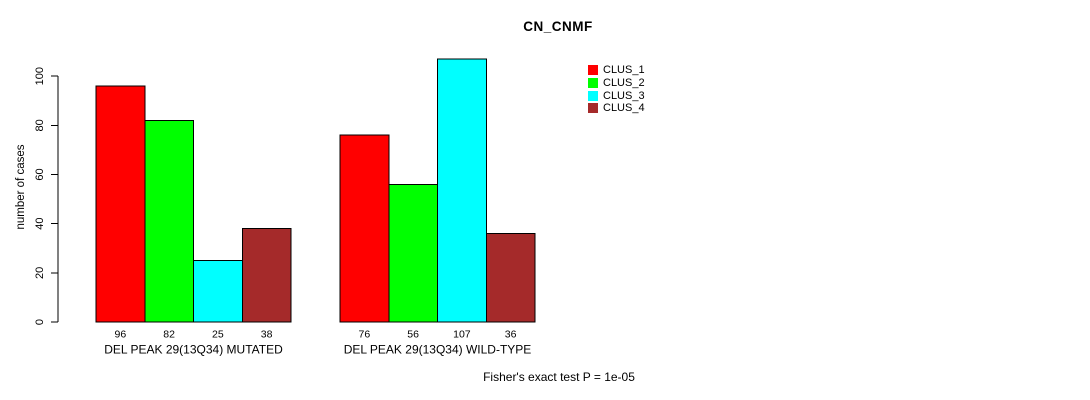  I want to click on bar-clus_2-group1, so click(169, 221).